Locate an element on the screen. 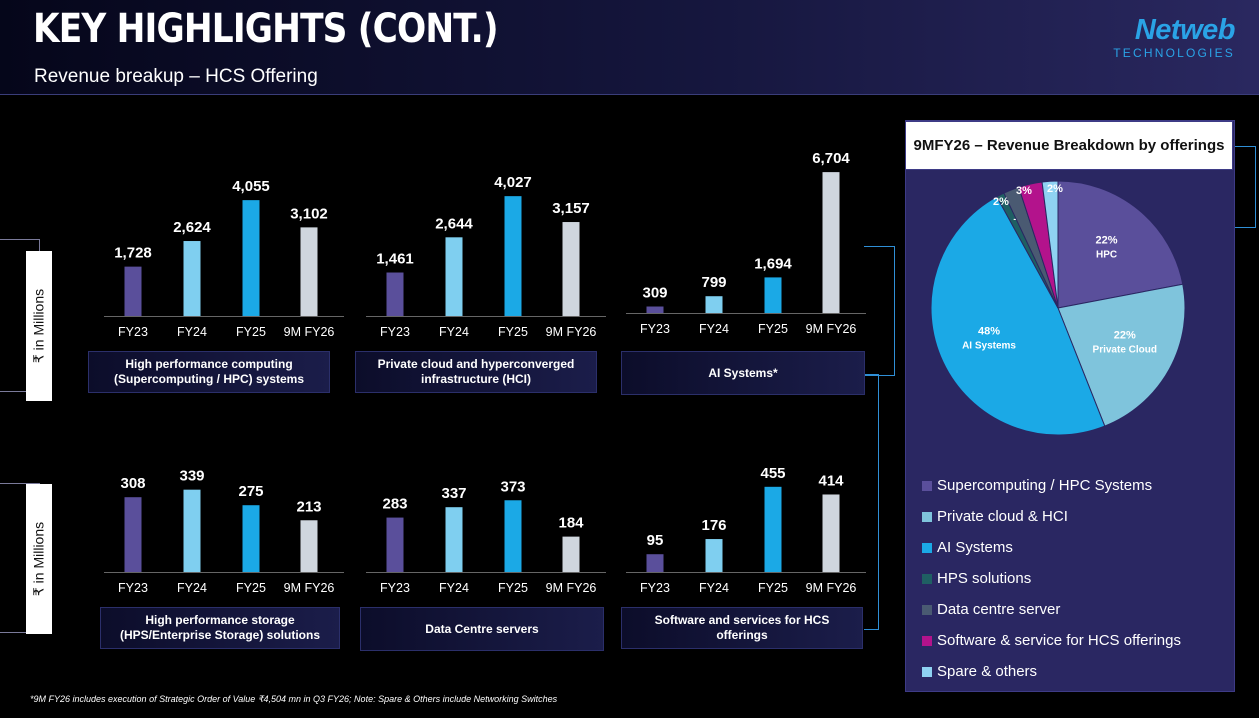 Image resolution: width=1259 pixels, height=718 pixels. pie-slice-label: 48% is located at coordinates (989, 331).